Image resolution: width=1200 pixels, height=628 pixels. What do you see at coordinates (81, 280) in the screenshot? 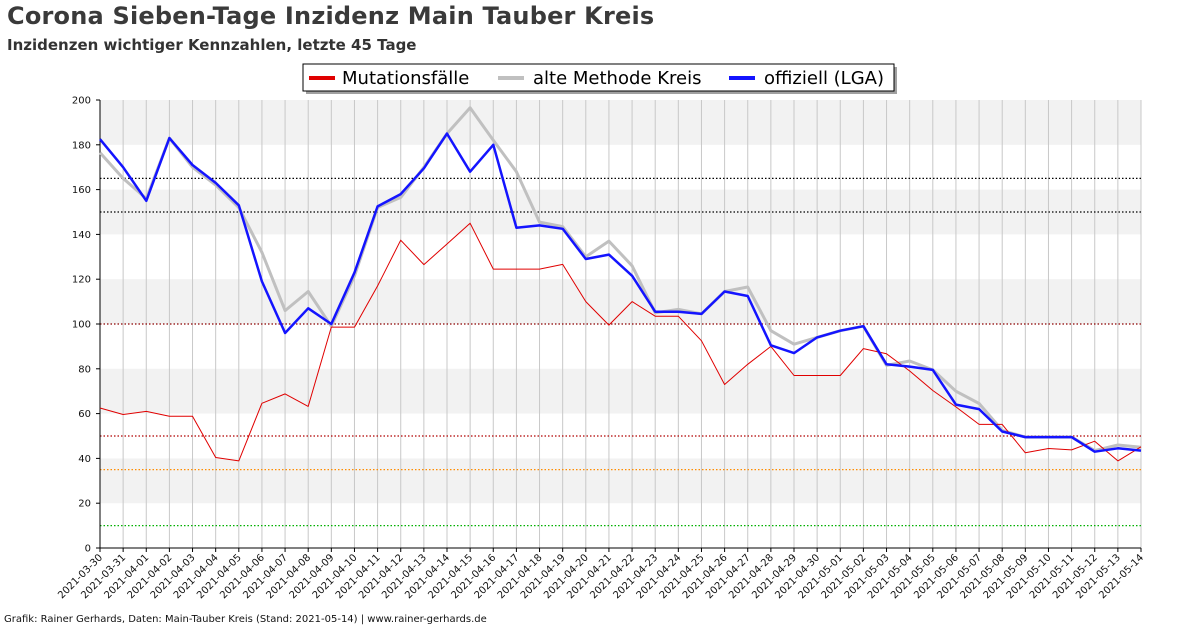
I see `y-tick-label: 120` at bounding box center [81, 280].